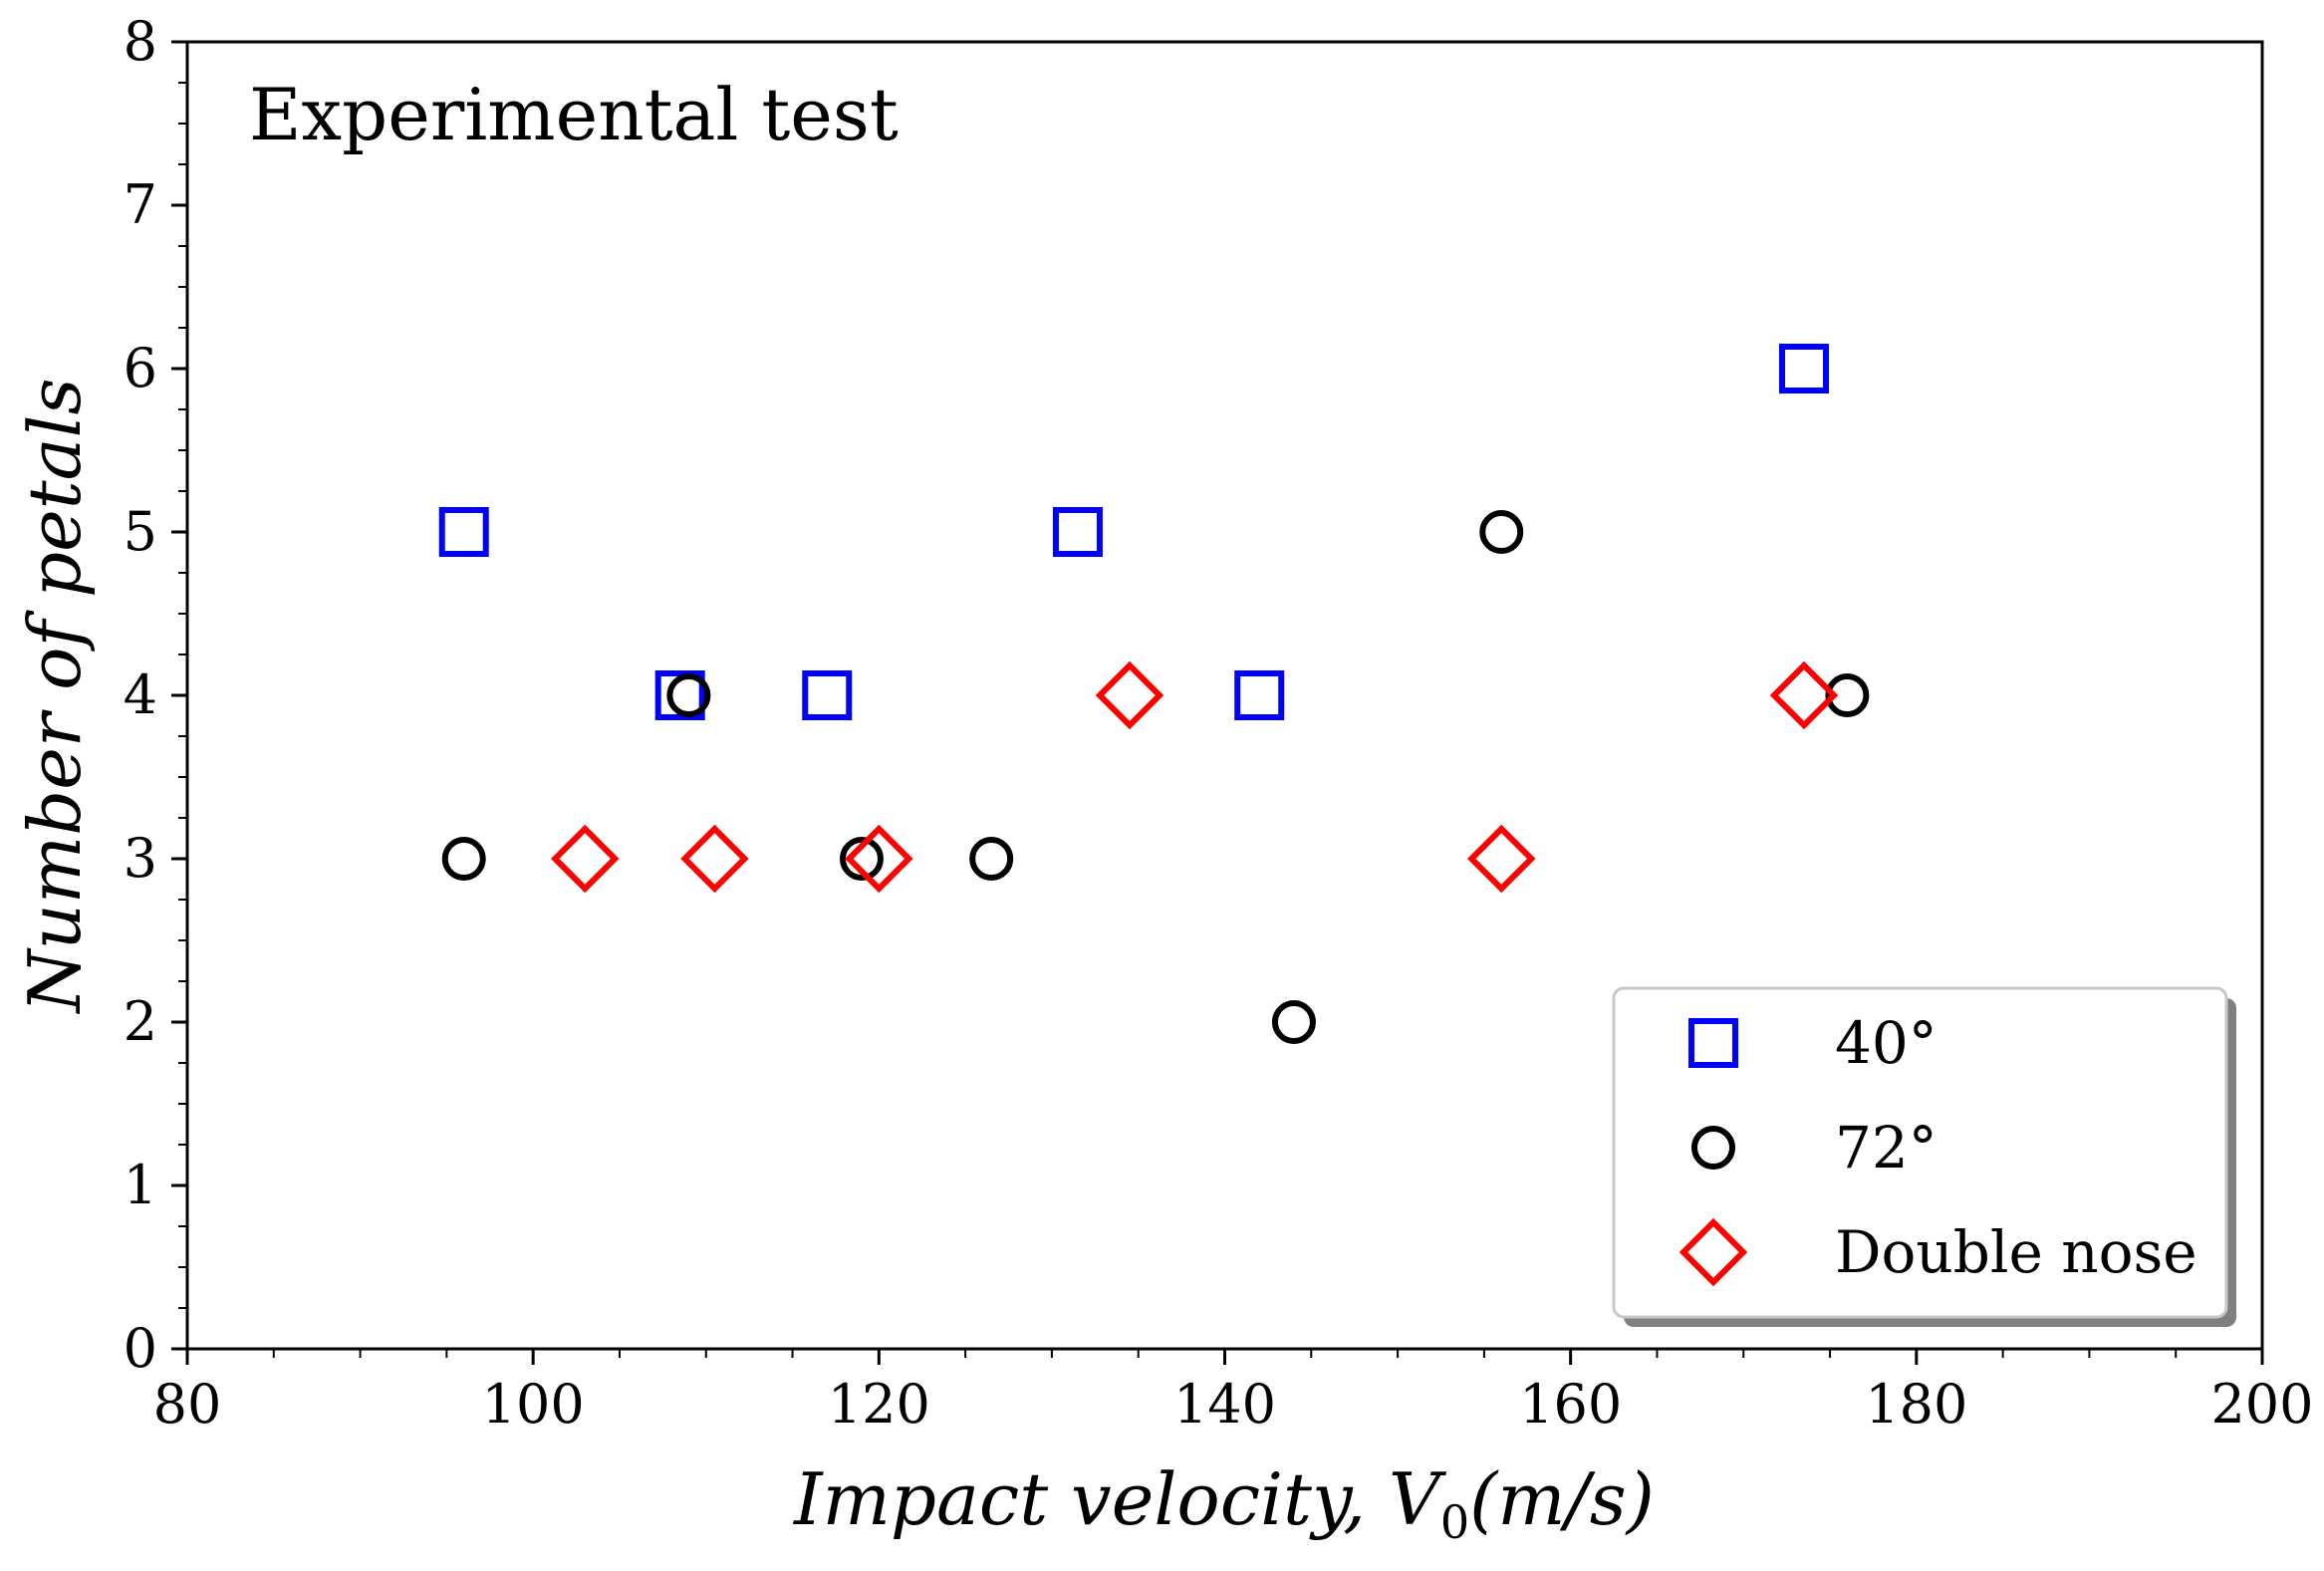  I want to click on x-axis-title-subscript: 0, so click(1455, 1522).